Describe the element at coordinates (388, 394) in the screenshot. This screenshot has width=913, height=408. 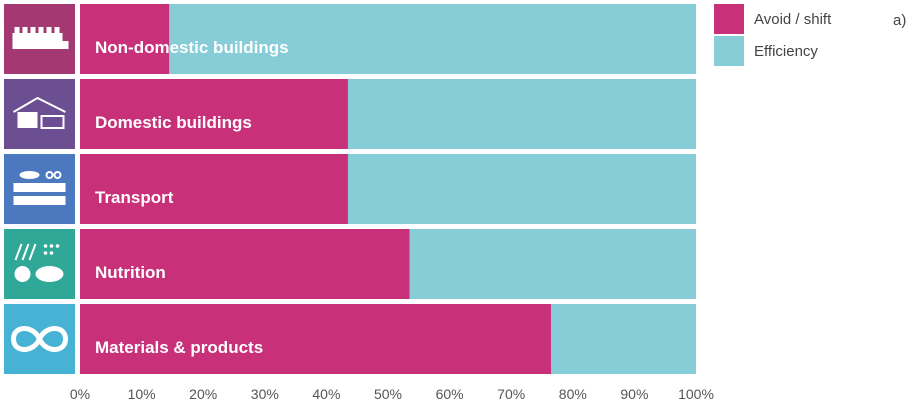
I see `x-tick-label: 50%` at that location.